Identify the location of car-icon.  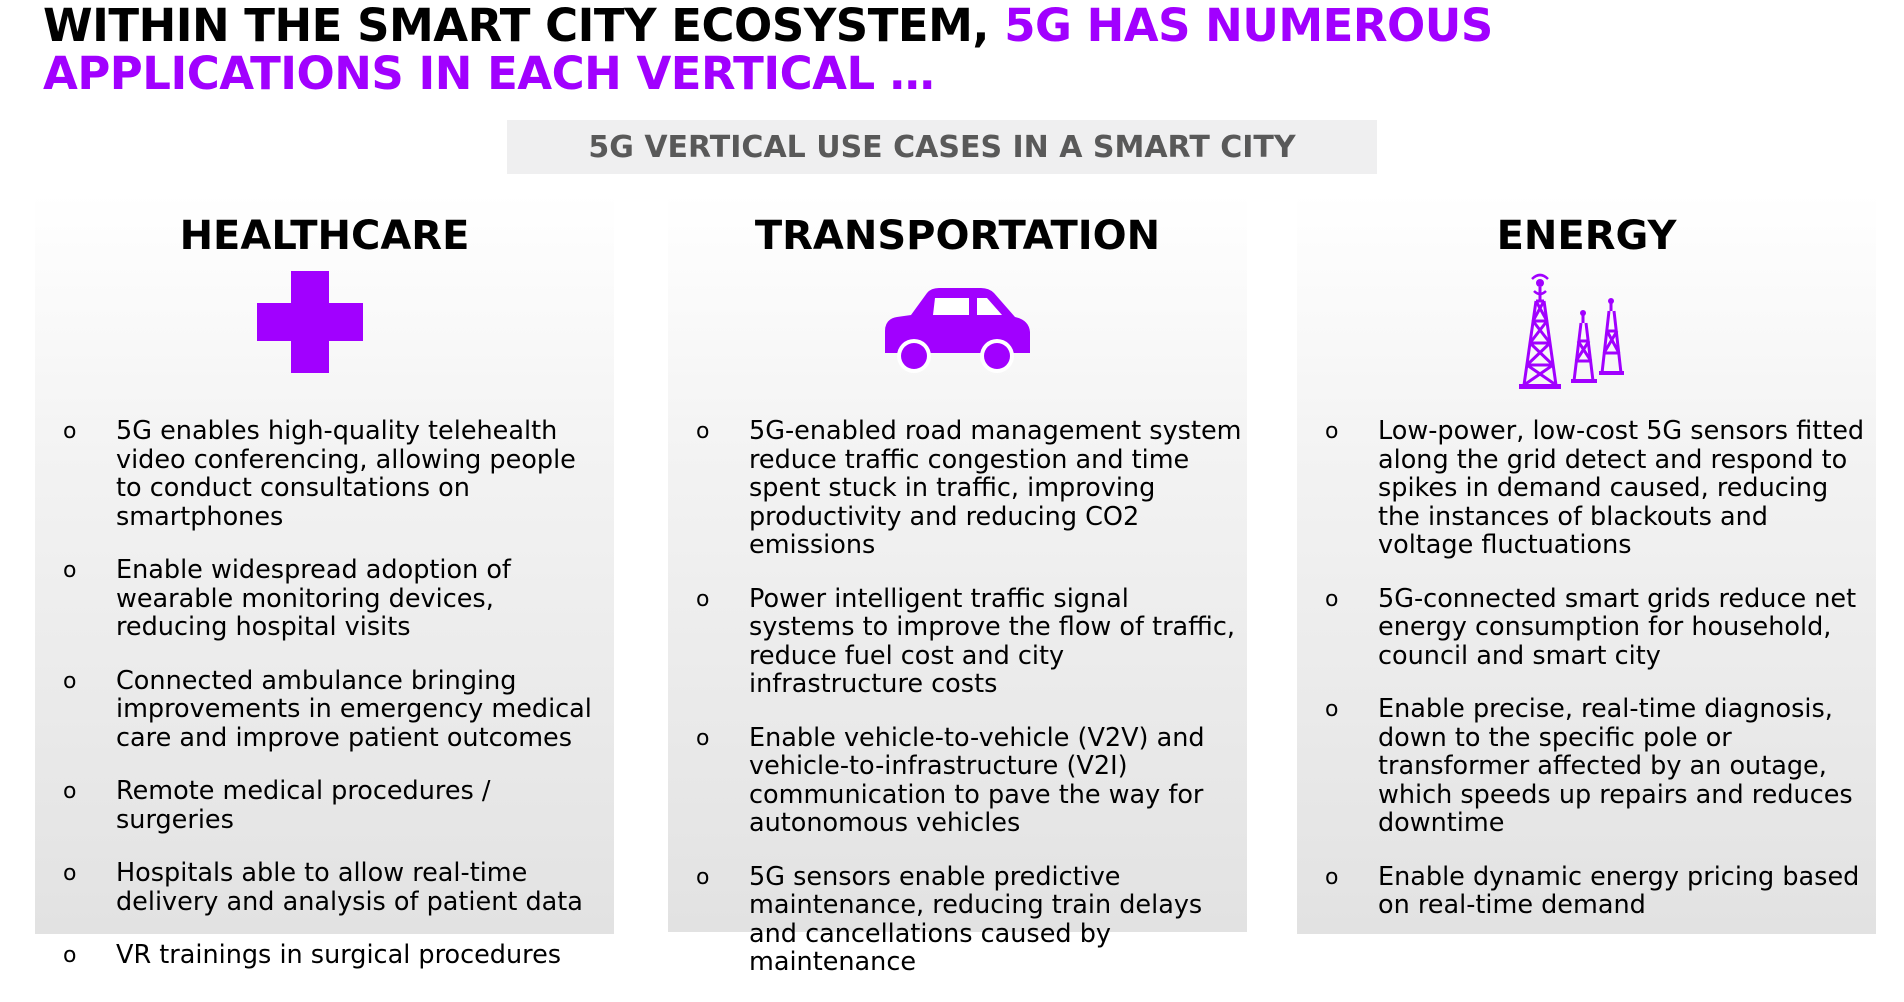
(957, 330).